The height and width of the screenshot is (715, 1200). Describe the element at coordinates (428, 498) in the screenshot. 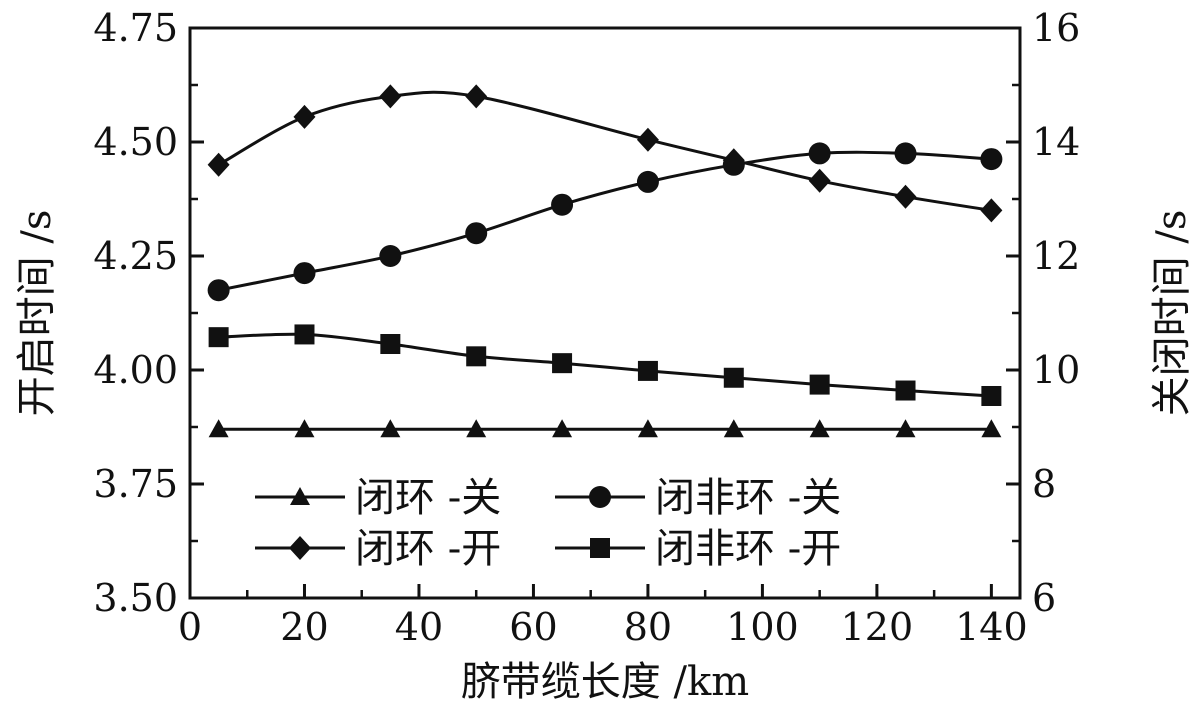

I see `legend-label: 闭环 -关` at that location.